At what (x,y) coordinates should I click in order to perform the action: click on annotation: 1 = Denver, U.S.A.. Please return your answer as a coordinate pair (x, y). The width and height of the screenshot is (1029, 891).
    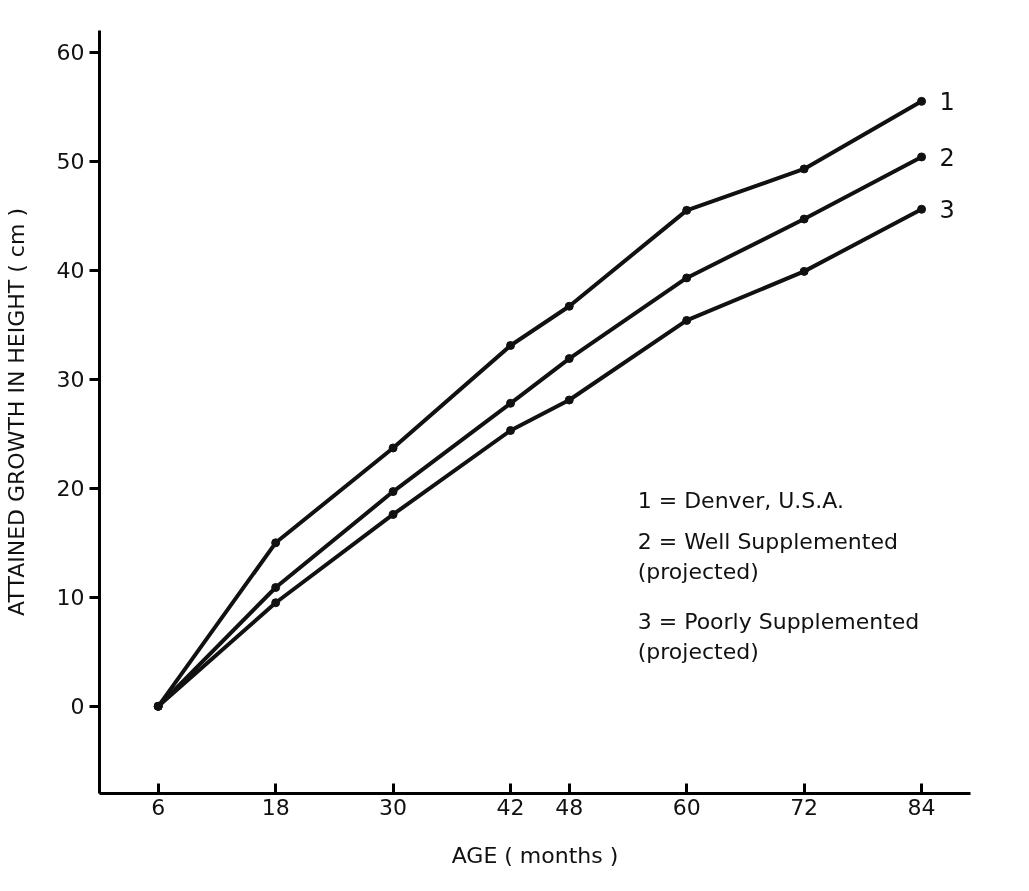
    Looking at the image, I should click on (740, 501).